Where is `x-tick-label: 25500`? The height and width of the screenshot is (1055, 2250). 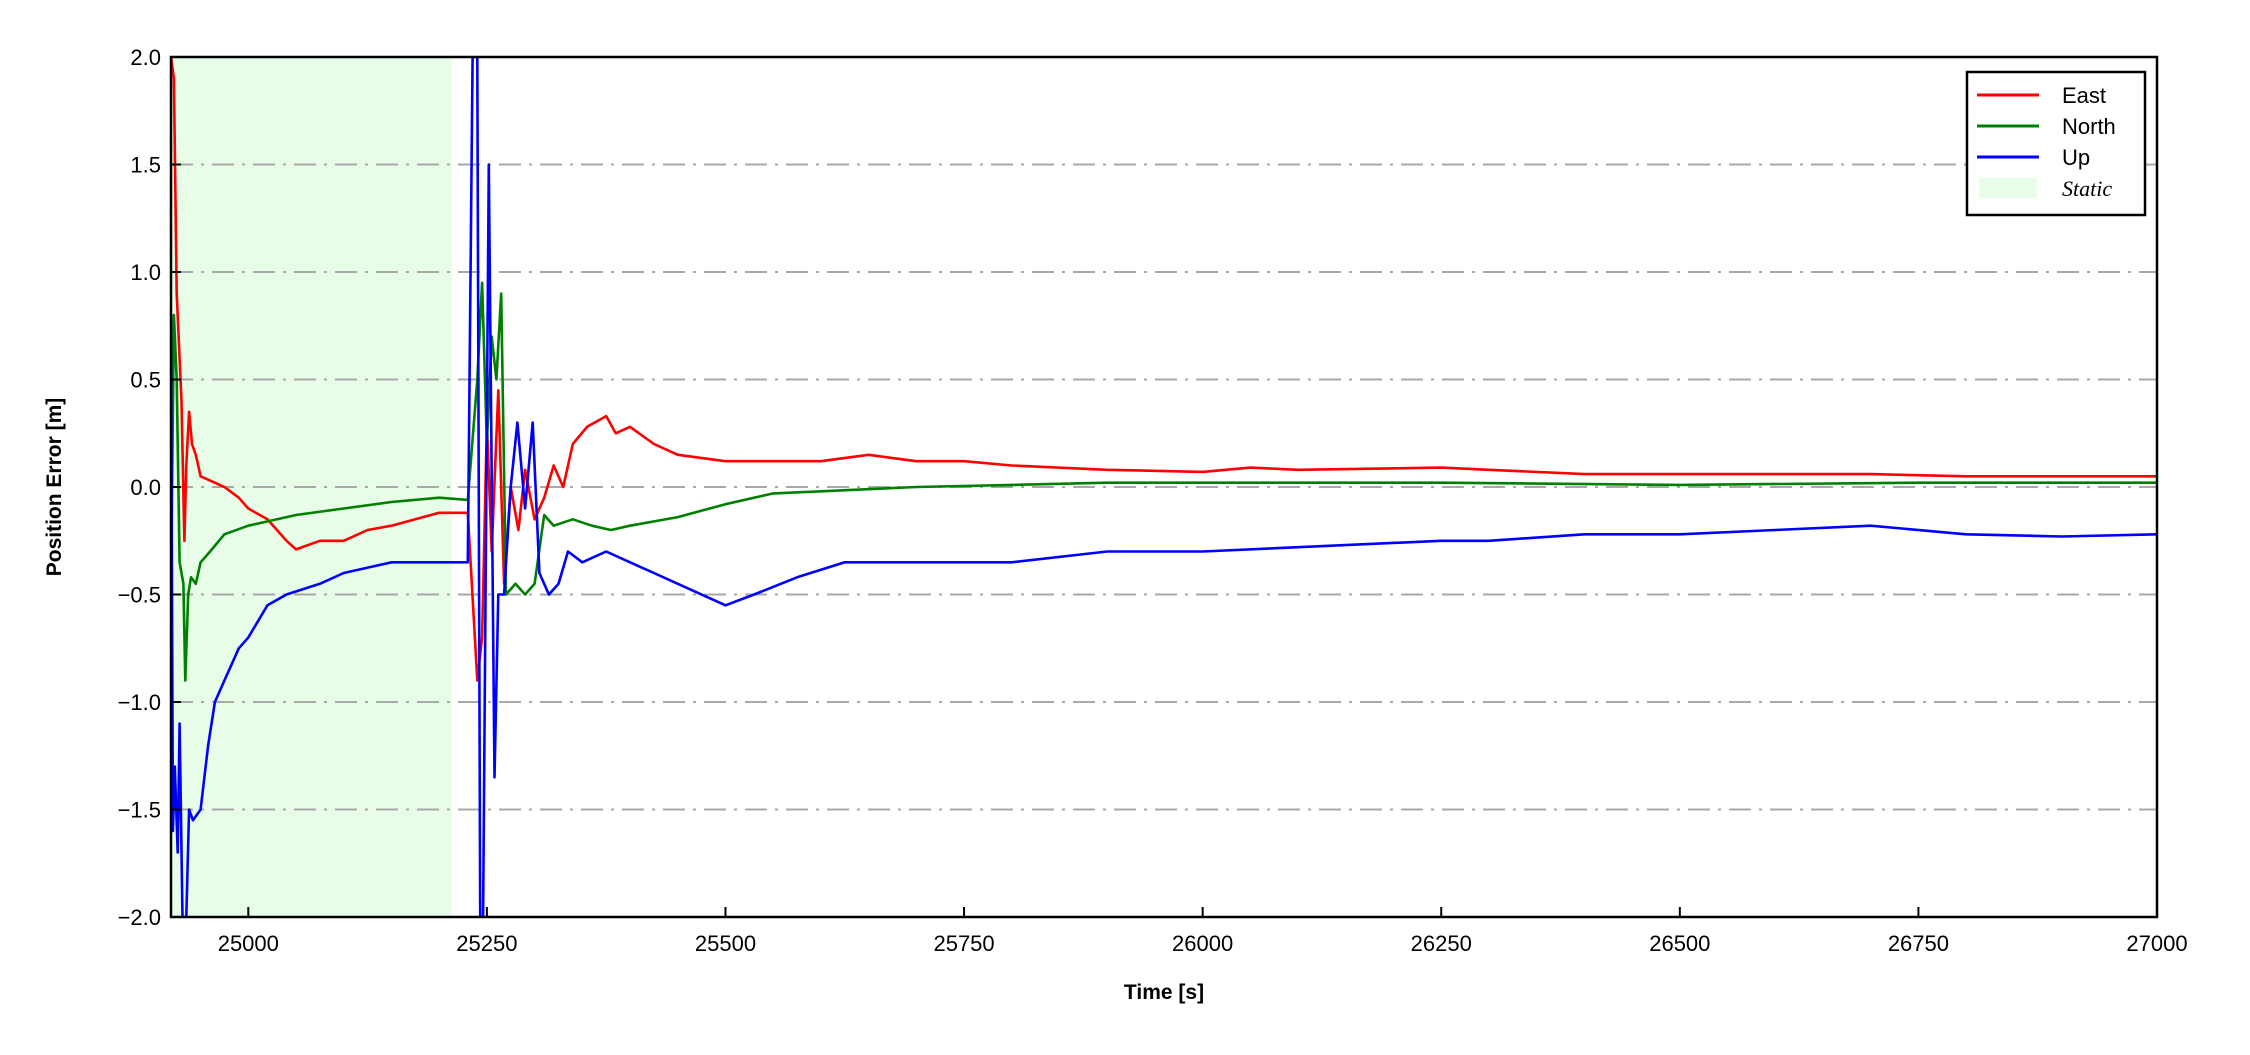
x-tick-label: 25500 is located at coordinates (725, 943).